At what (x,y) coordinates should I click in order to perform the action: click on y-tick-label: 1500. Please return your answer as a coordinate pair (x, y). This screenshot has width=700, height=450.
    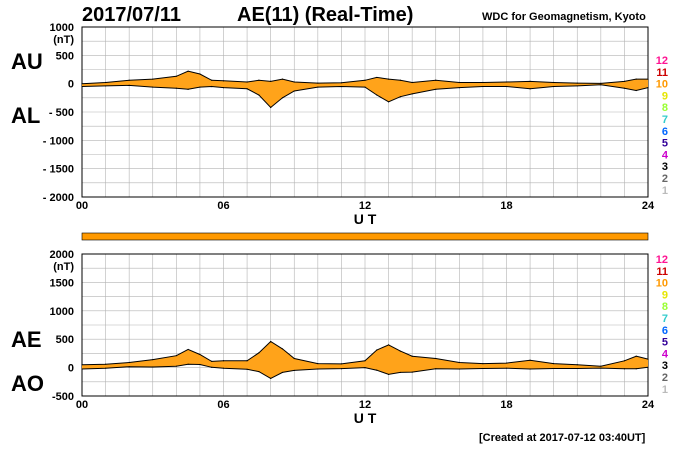
    Looking at the image, I should click on (62, 283).